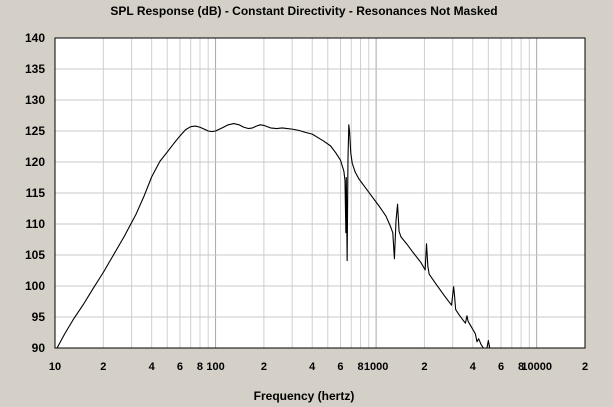 Image resolution: width=613 pixels, height=407 pixels. I want to click on y-axis-ticks: 90 95 100 105 110 115 120 125 130 135 140, so click(35, 193).